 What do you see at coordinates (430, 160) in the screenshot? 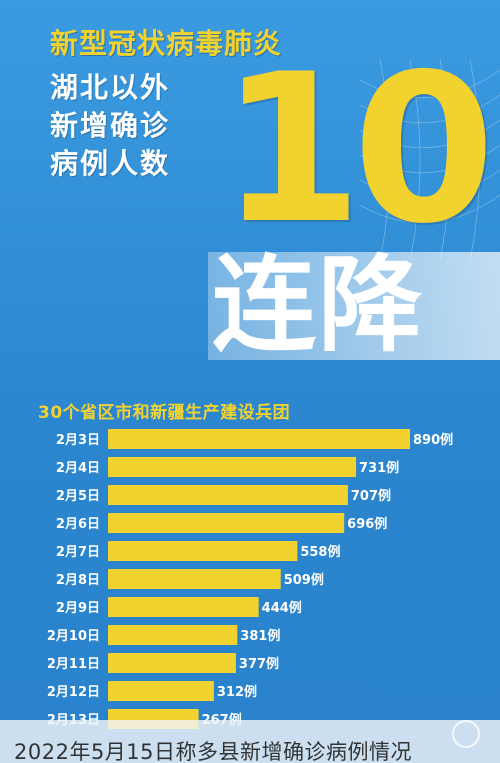
I see `wireframe-decoration` at bounding box center [430, 160].